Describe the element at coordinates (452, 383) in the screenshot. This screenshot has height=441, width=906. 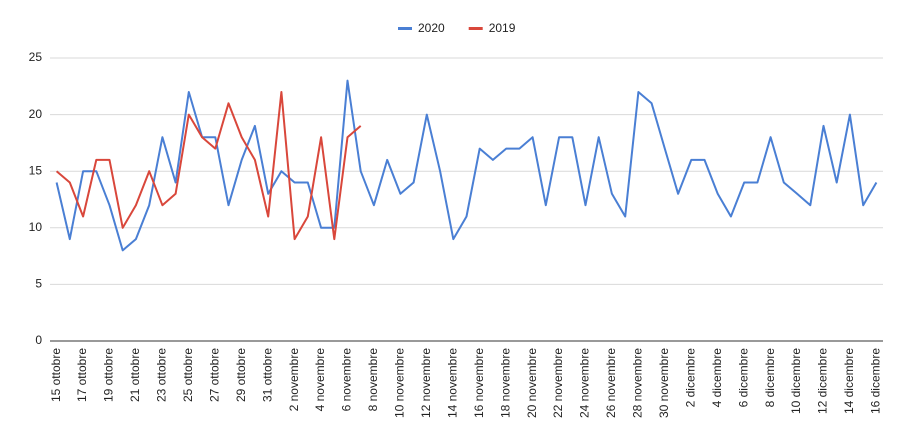
I see `x-tick-label: 14 novembre` at that location.